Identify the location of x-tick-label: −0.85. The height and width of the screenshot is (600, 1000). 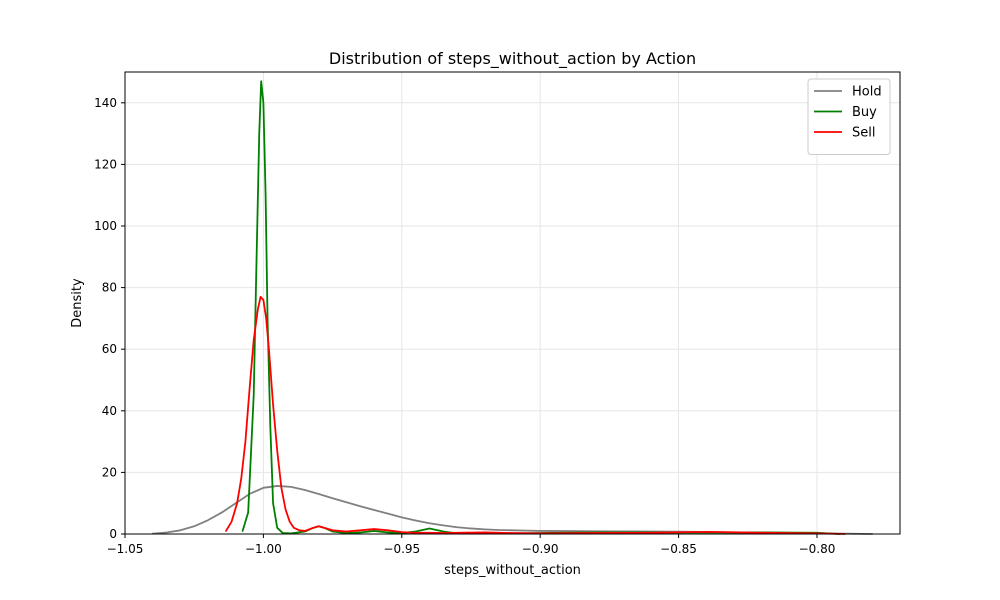
(678, 549).